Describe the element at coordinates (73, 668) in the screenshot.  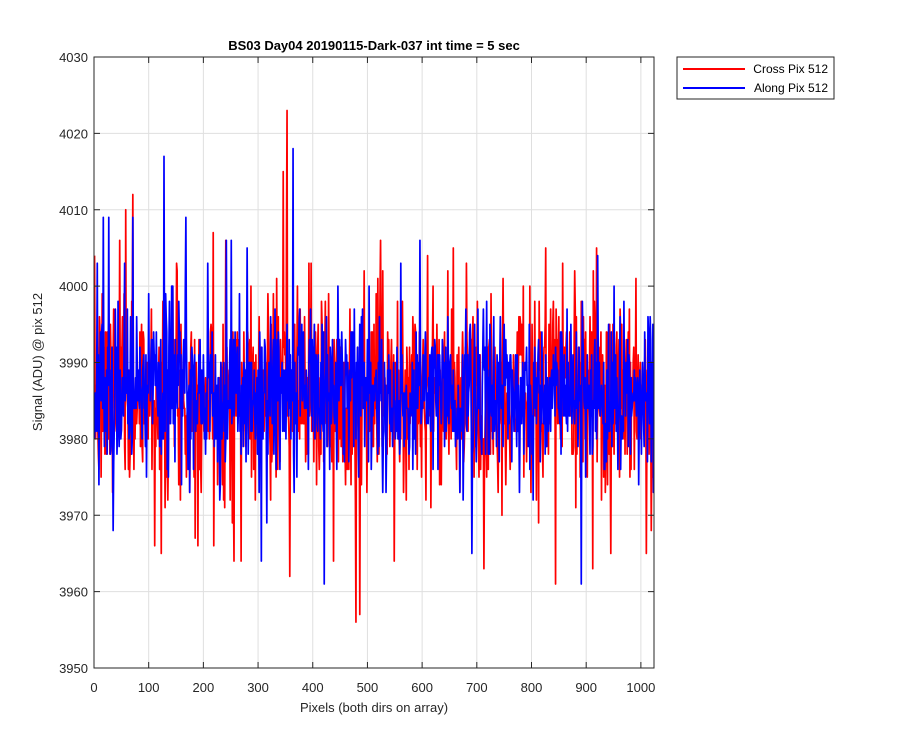
I see `y-tick-label: 3950` at that location.